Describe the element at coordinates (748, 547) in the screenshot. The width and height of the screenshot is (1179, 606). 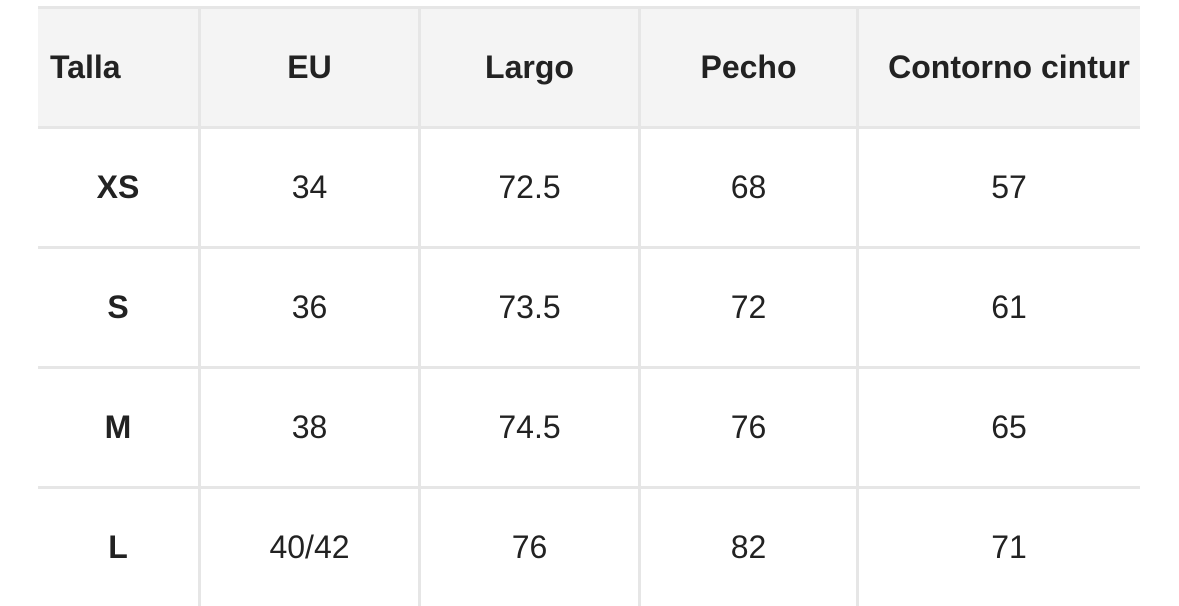
I see `table-cell: 82` at that location.